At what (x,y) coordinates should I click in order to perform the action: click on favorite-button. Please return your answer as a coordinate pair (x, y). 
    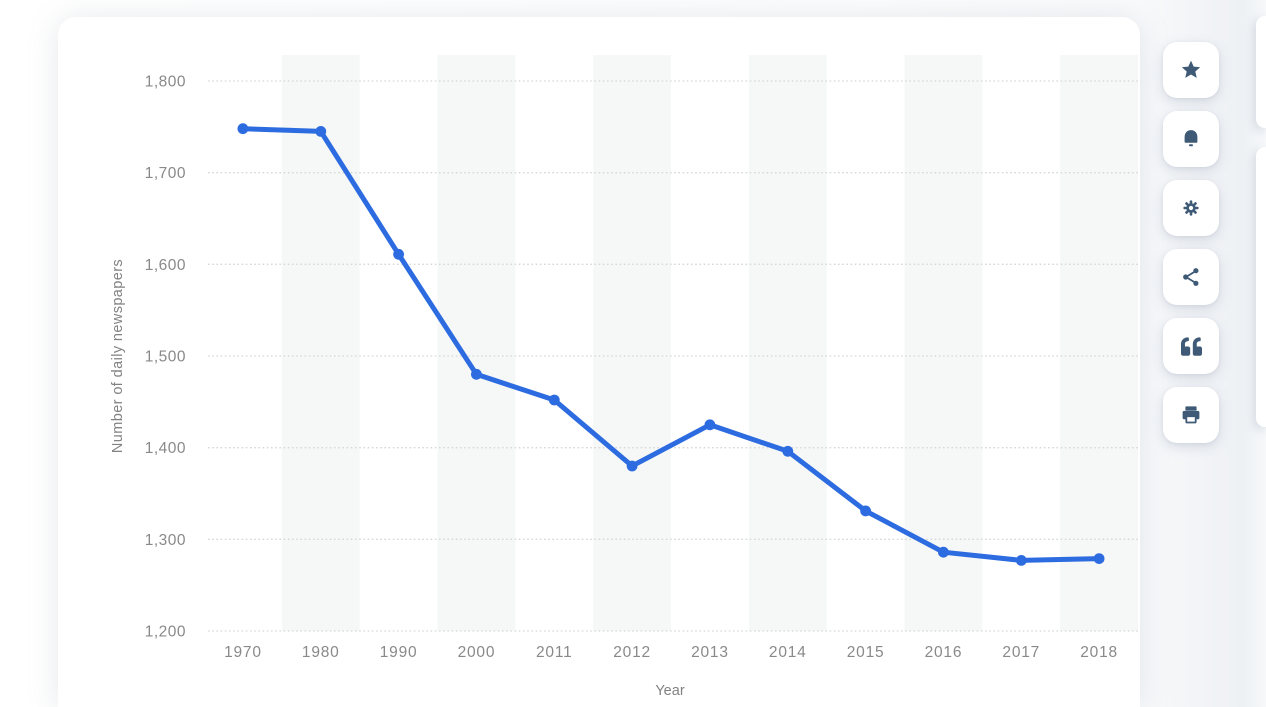
    Looking at the image, I should click on (1191, 70).